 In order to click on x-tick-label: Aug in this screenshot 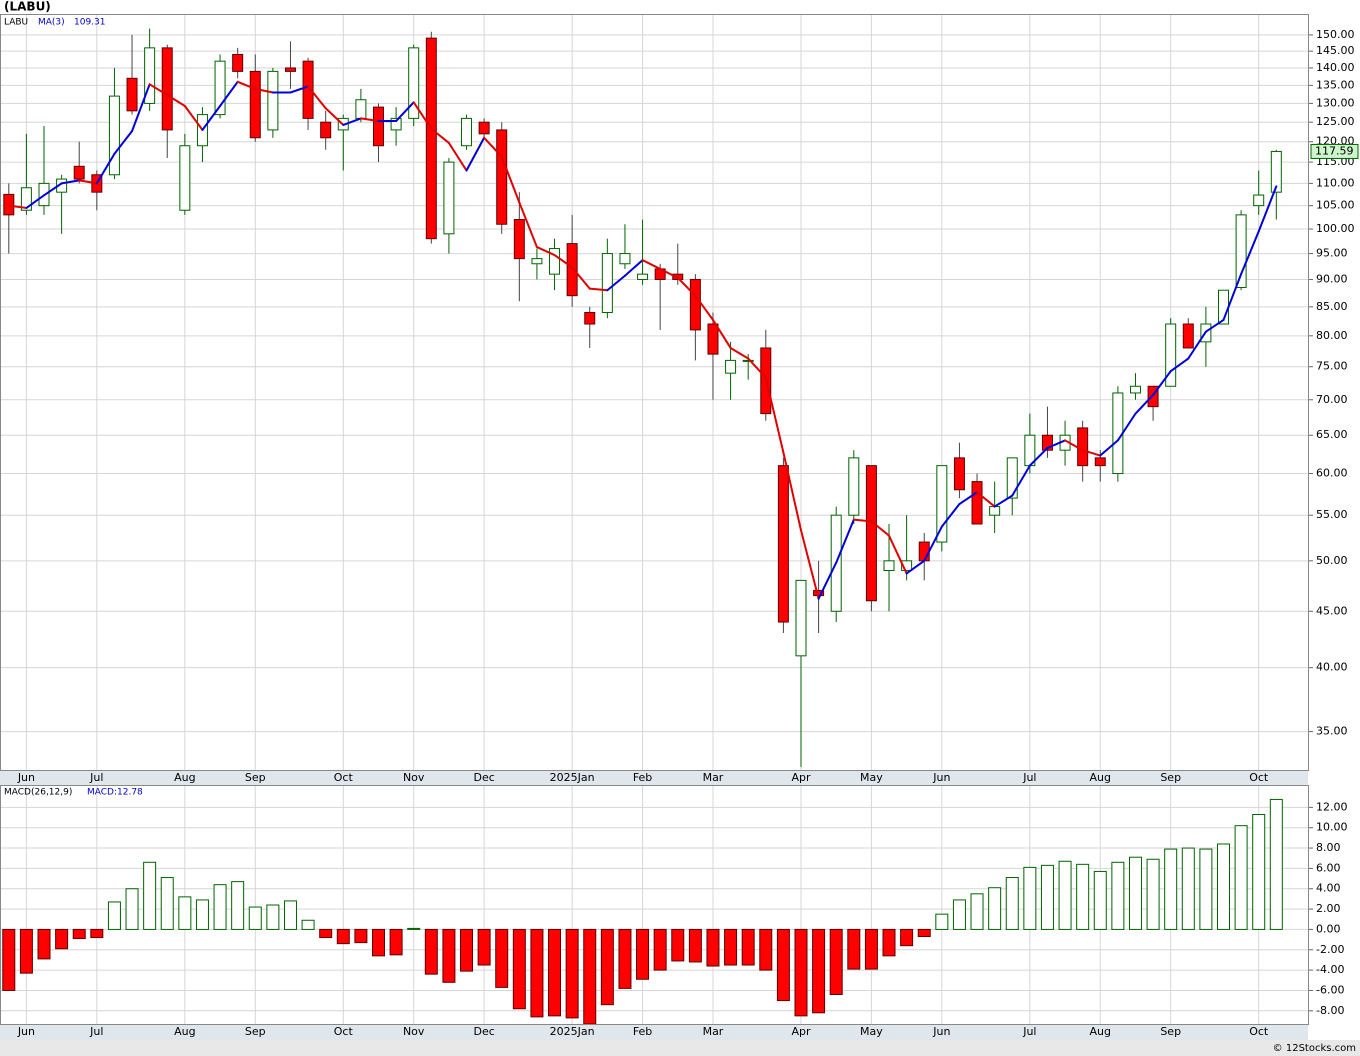, I will do `click(184, 777)`.